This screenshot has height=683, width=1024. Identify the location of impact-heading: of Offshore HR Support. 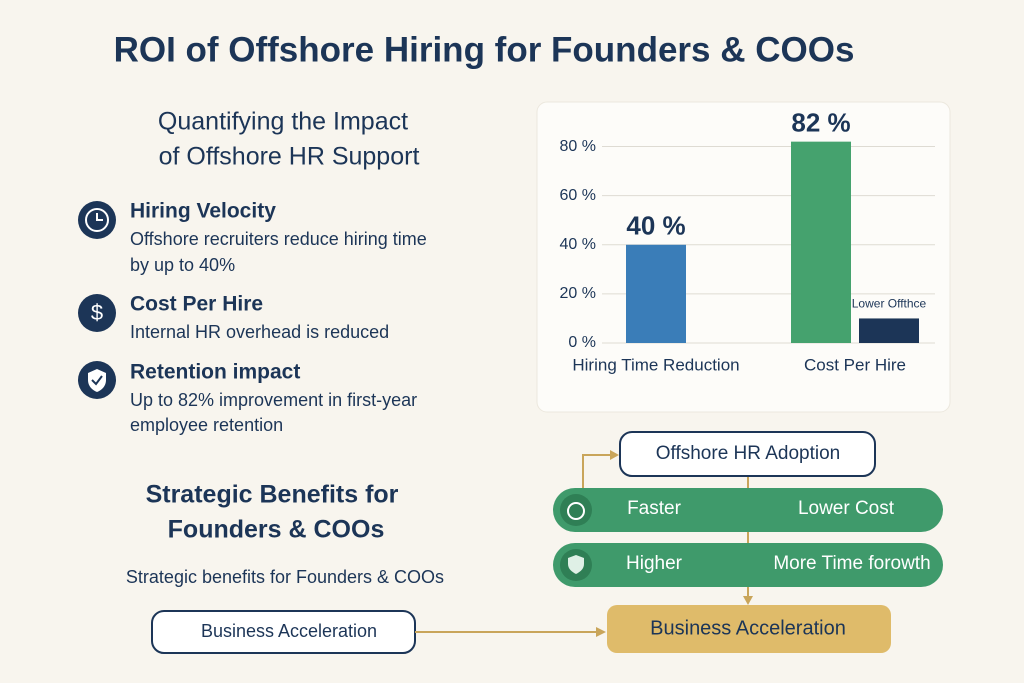
(289, 157).